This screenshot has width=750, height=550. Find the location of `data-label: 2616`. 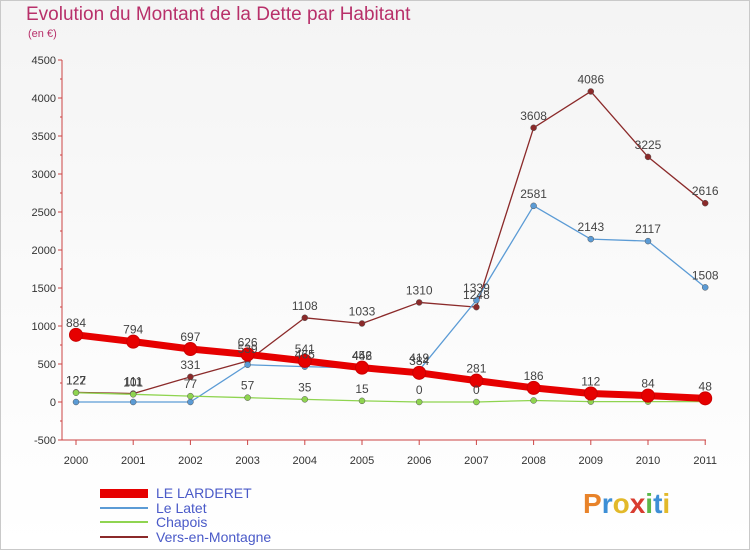

data-label: 2616 is located at coordinates (705, 191).